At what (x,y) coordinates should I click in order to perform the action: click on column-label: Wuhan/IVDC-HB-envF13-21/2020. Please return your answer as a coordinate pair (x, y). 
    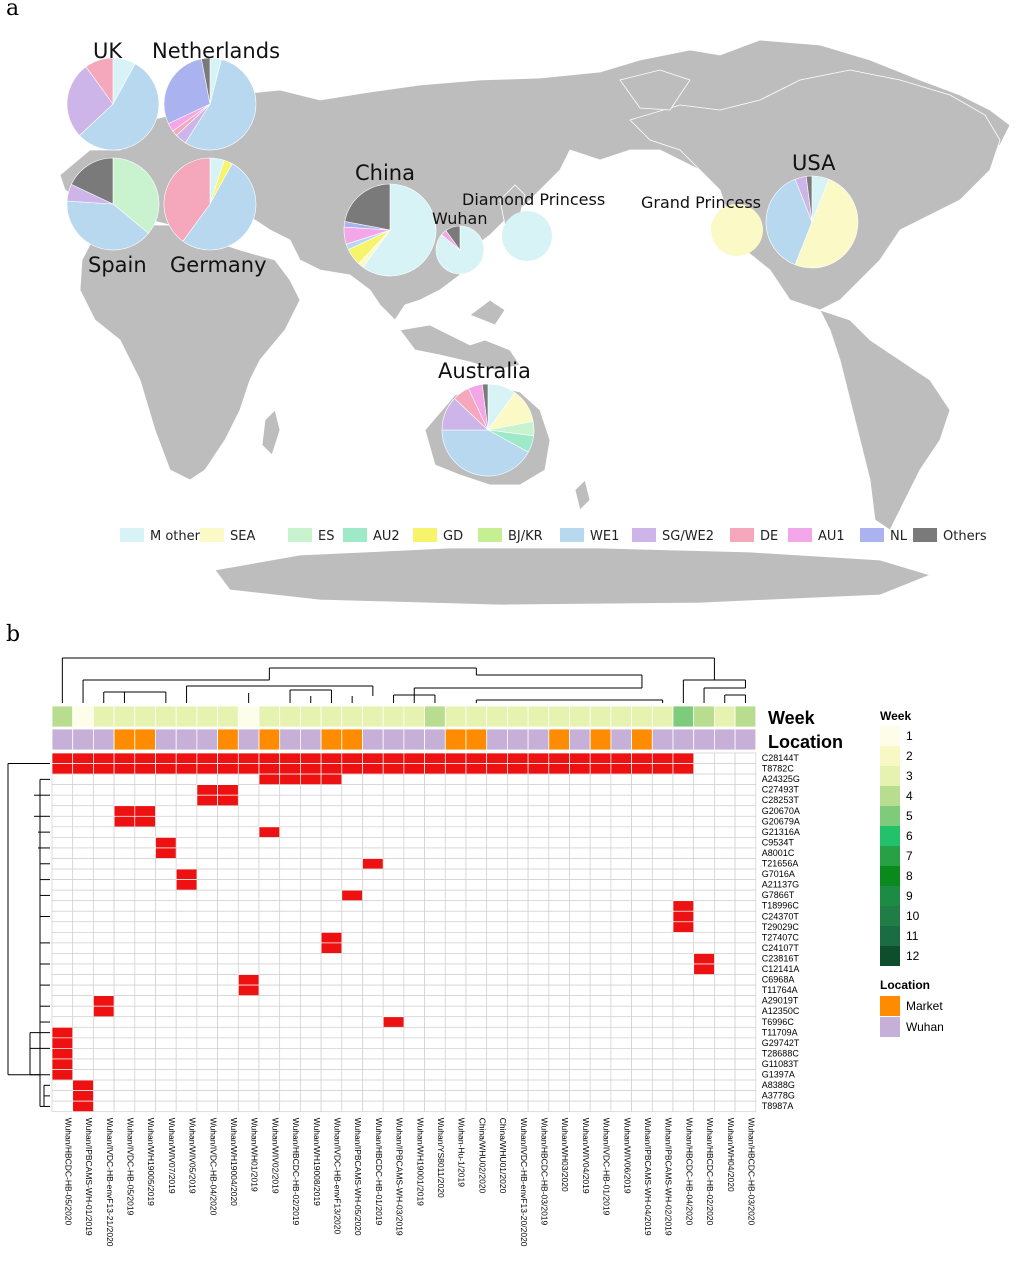
    Looking at the image, I should click on (110, 1182).